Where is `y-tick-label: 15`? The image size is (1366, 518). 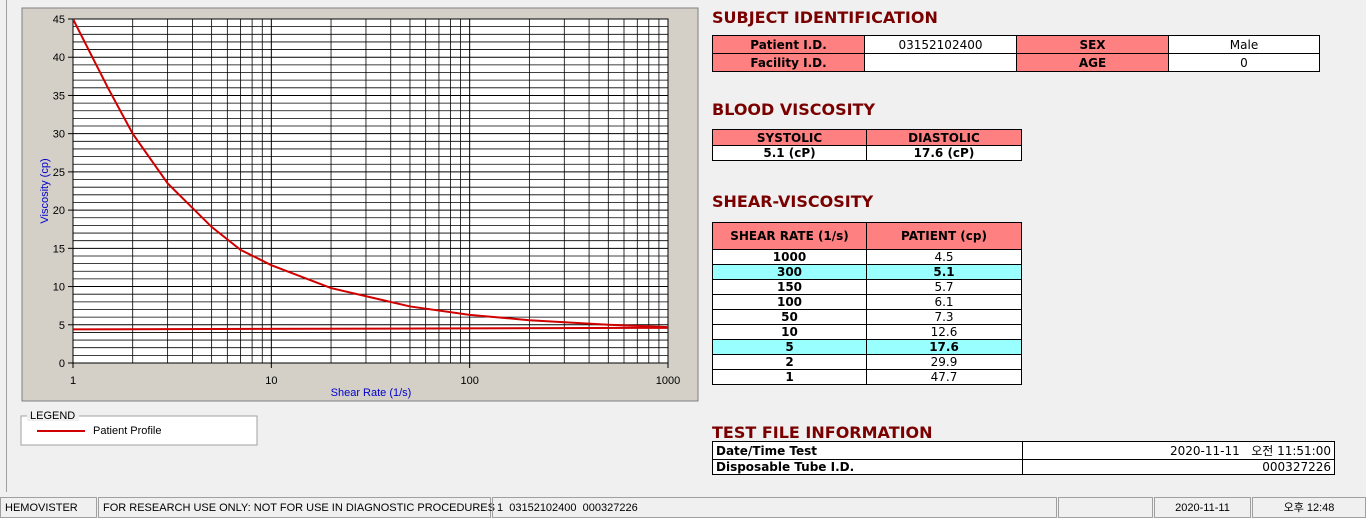 y-tick-label: 15 is located at coordinates (59, 249).